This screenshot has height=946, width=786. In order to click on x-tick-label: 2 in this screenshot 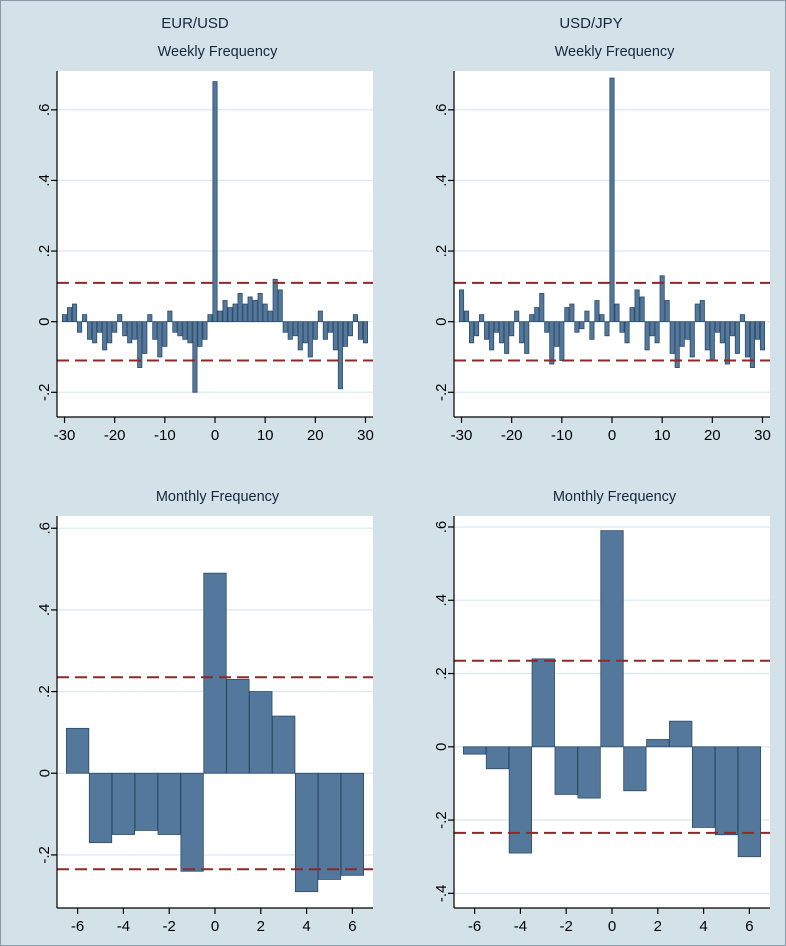, I will do `click(261, 926)`.